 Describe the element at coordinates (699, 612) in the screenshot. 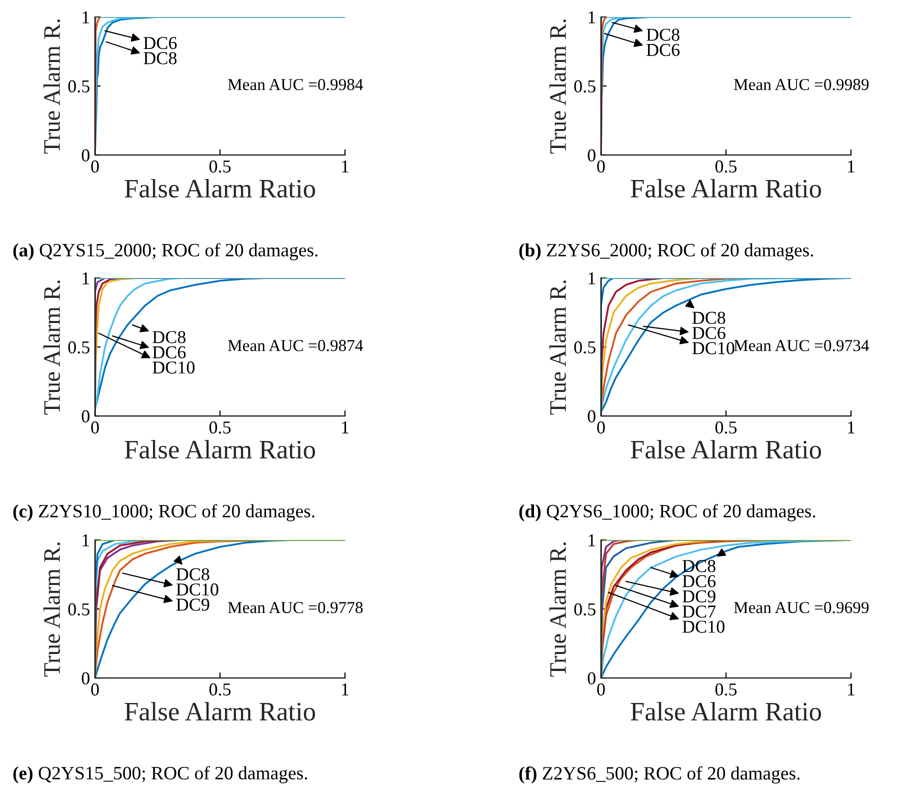

I see `annotation: DC7` at that location.